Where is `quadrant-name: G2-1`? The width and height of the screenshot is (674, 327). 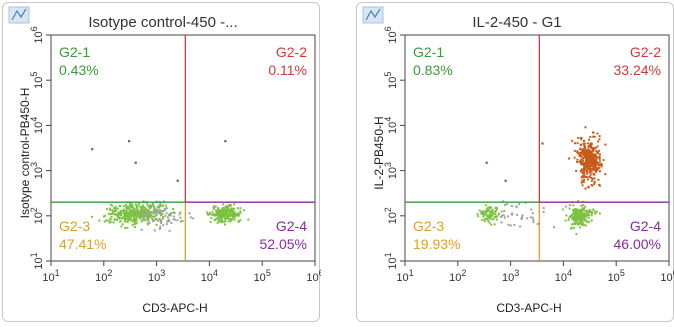
quadrant-name: G2-1 is located at coordinates (74, 52).